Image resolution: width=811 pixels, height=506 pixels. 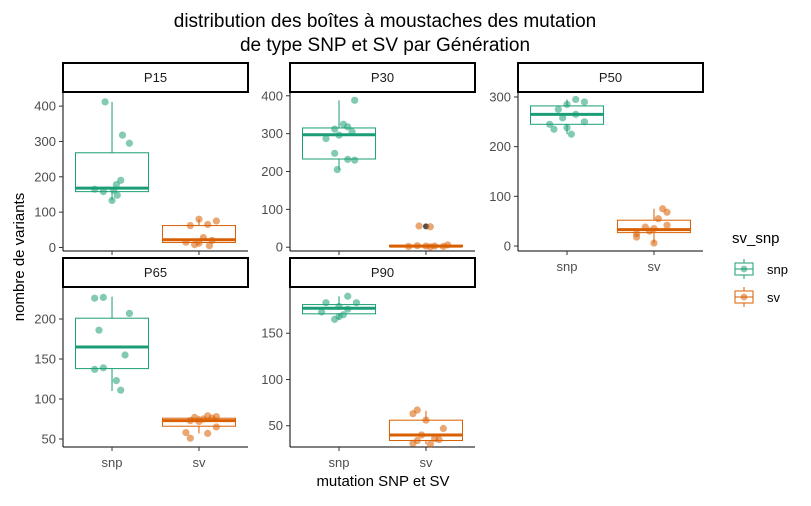 What do you see at coordinates (757, 297) in the screenshot?
I see `legend-key-sv: sv` at bounding box center [757, 297].